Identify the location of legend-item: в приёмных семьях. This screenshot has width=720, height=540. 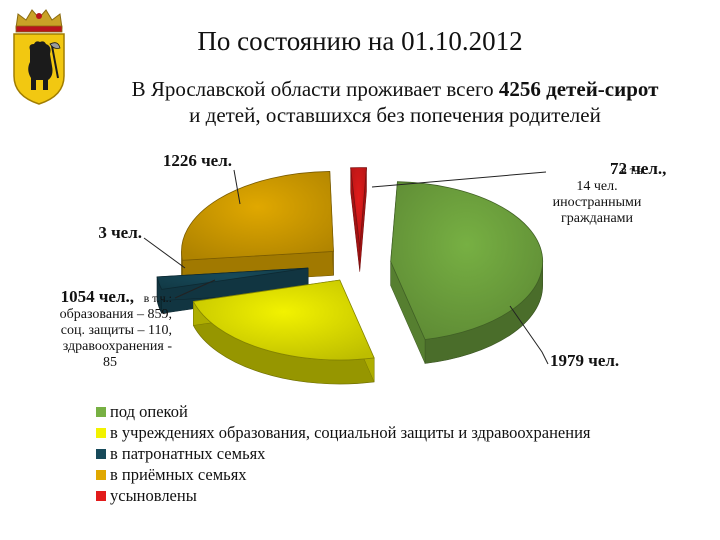
(343, 474).